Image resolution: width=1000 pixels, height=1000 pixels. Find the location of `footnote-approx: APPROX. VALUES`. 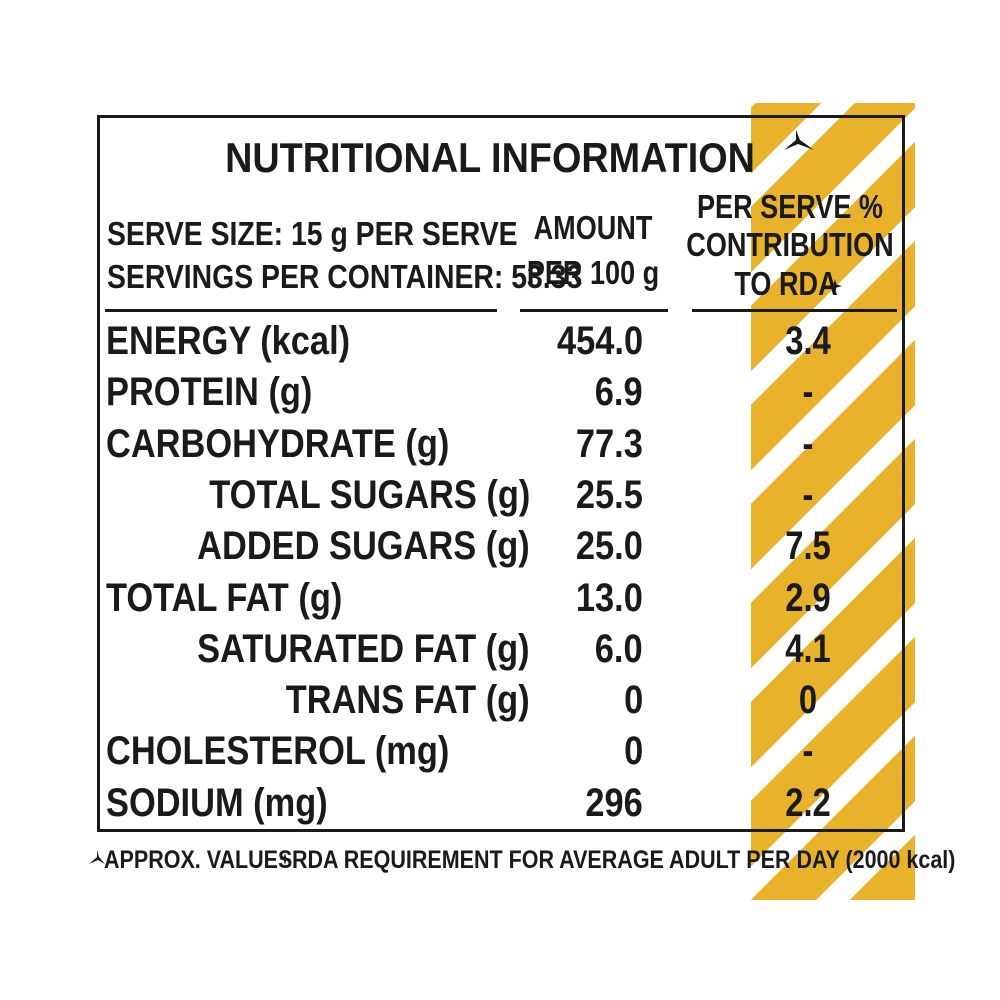

footnote-approx: APPROX. VALUES is located at coordinates (198, 860).